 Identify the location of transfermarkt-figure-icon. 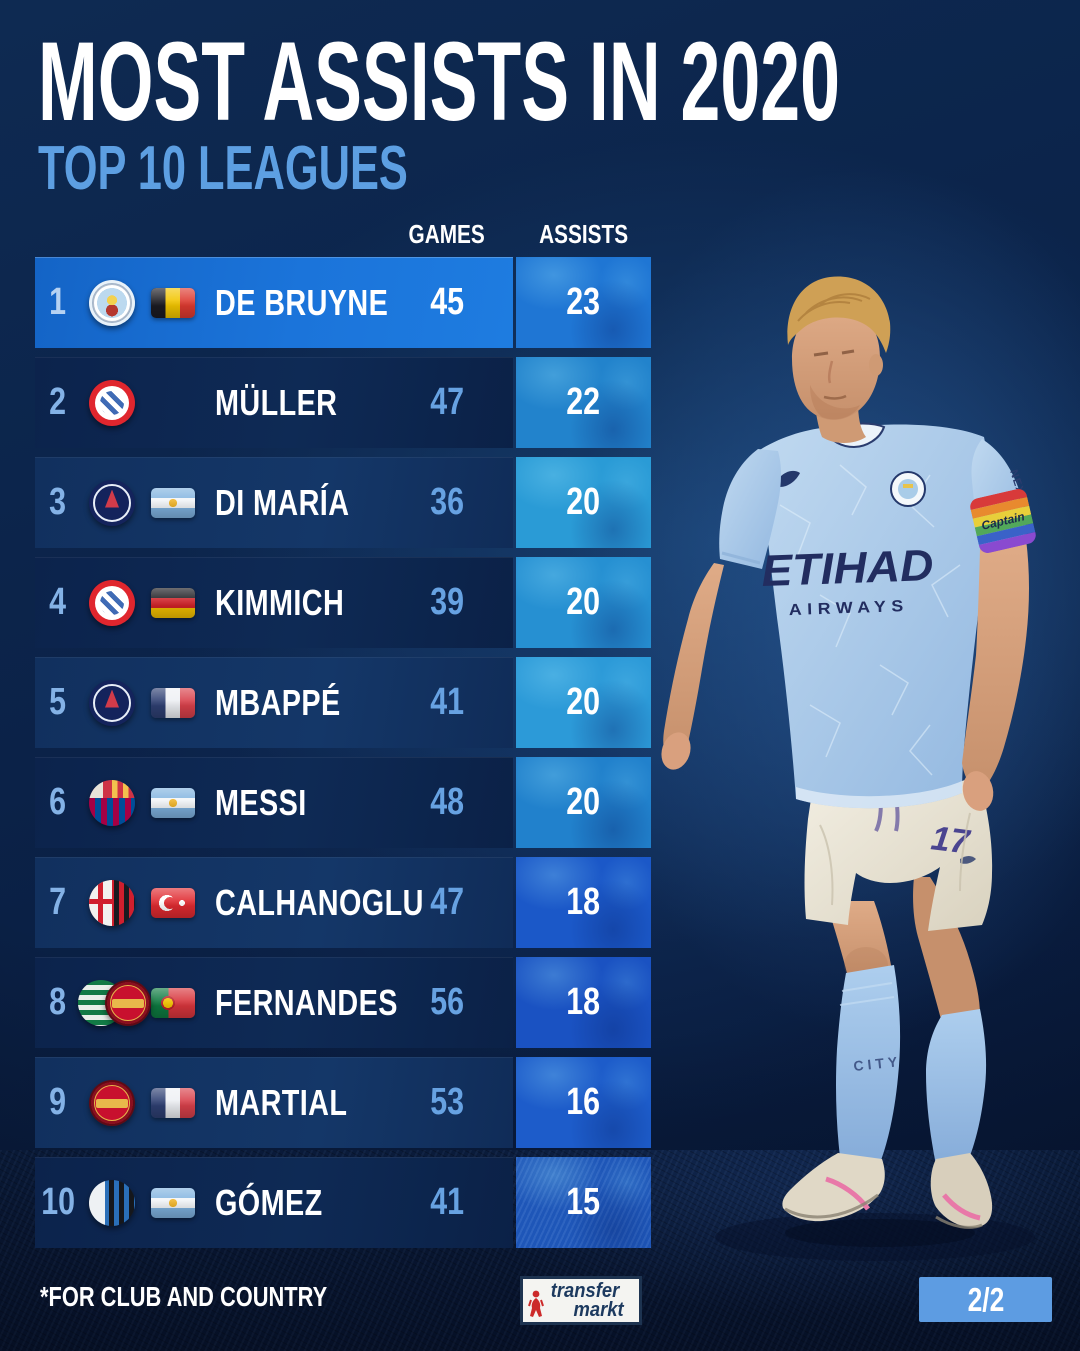
(536, 1303).